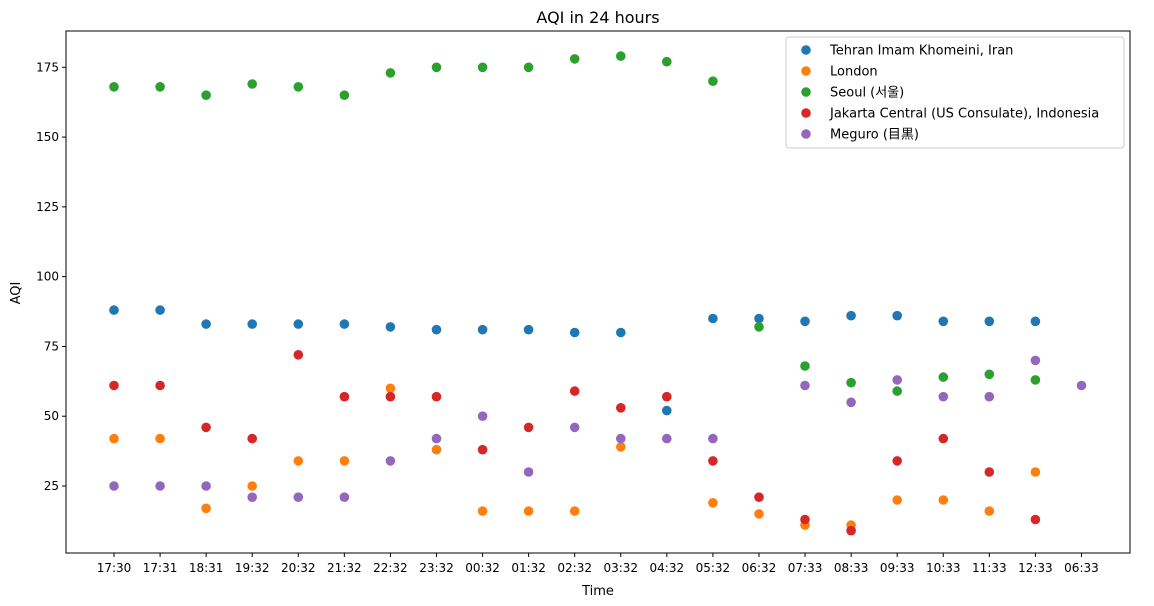 The image size is (1154, 606). I want to click on legend-box, so click(955, 92).